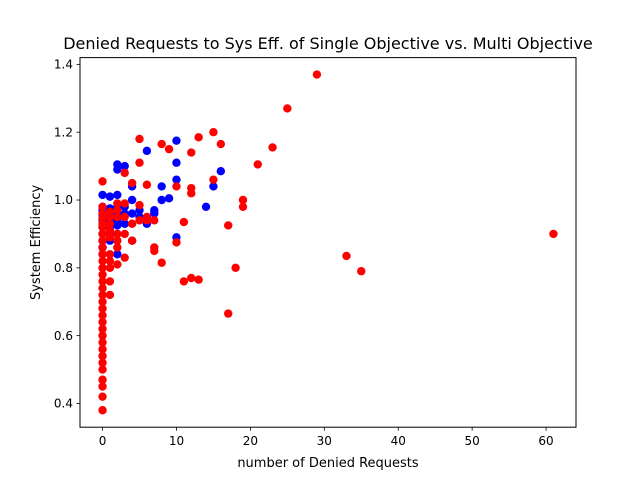 This screenshot has width=640, height=480. Describe the element at coordinates (63, 200) in the screenshot. I see `y-tick-label: 1.0` at that location.